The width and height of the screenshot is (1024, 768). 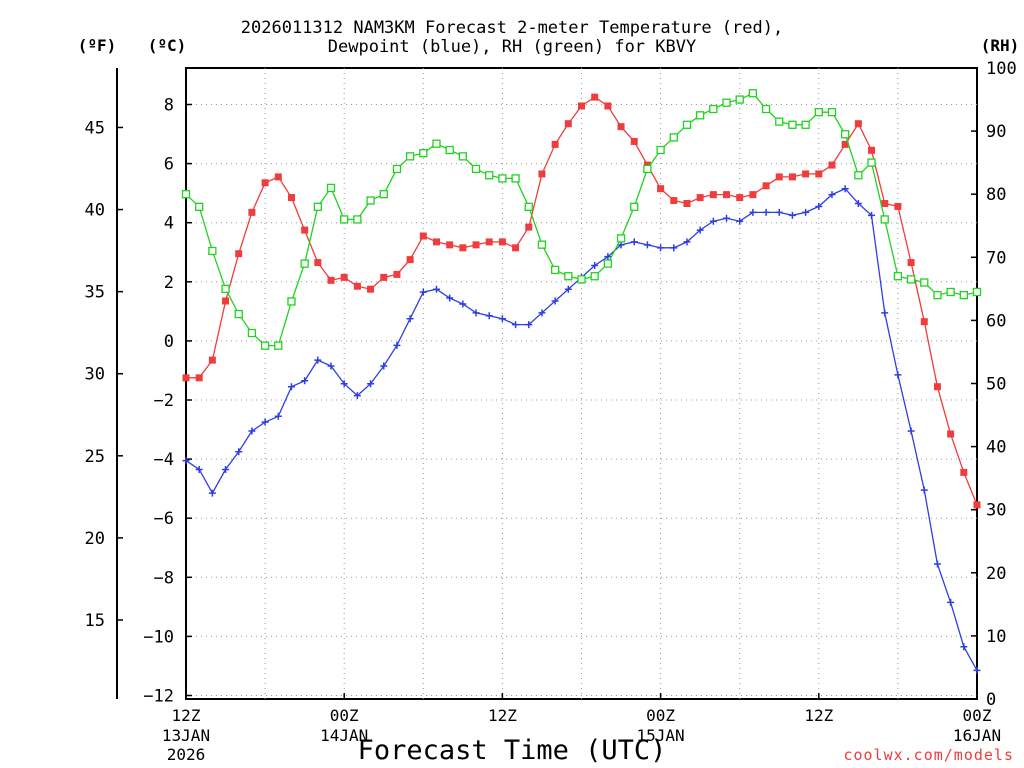 What do you see at coordinates (661, 735) in the screenshot?
I see `x-tick-date-label: 15JAN` at bounding box center [661, 735].